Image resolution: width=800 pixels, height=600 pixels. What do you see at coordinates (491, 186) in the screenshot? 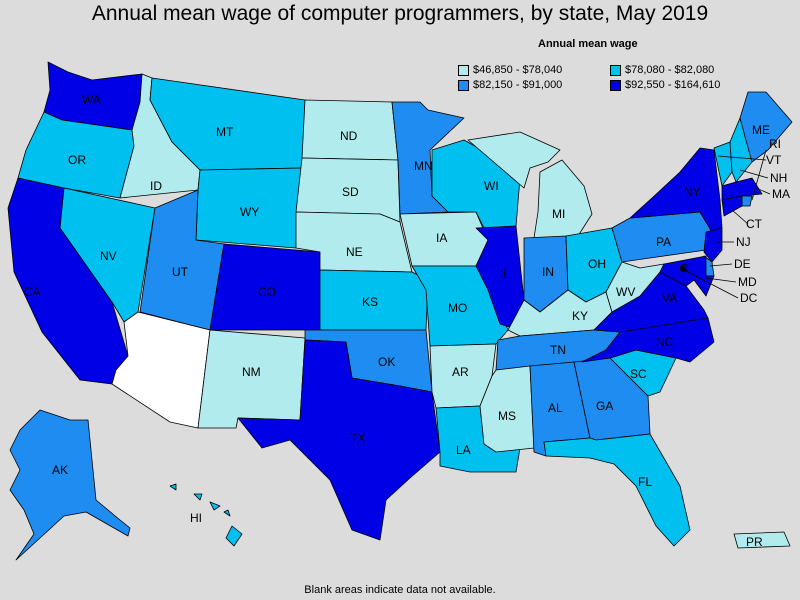
I see `state-label-wi: WI` at bounding box center [491, 186].